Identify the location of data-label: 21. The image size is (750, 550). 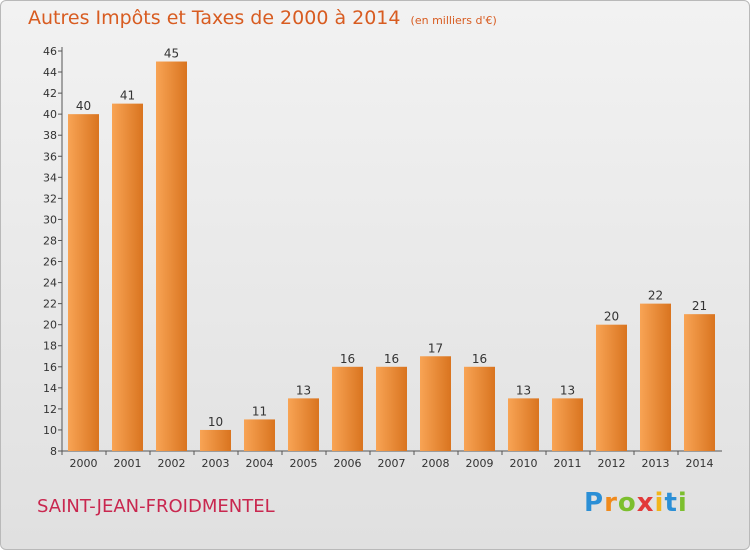
(699, 306).